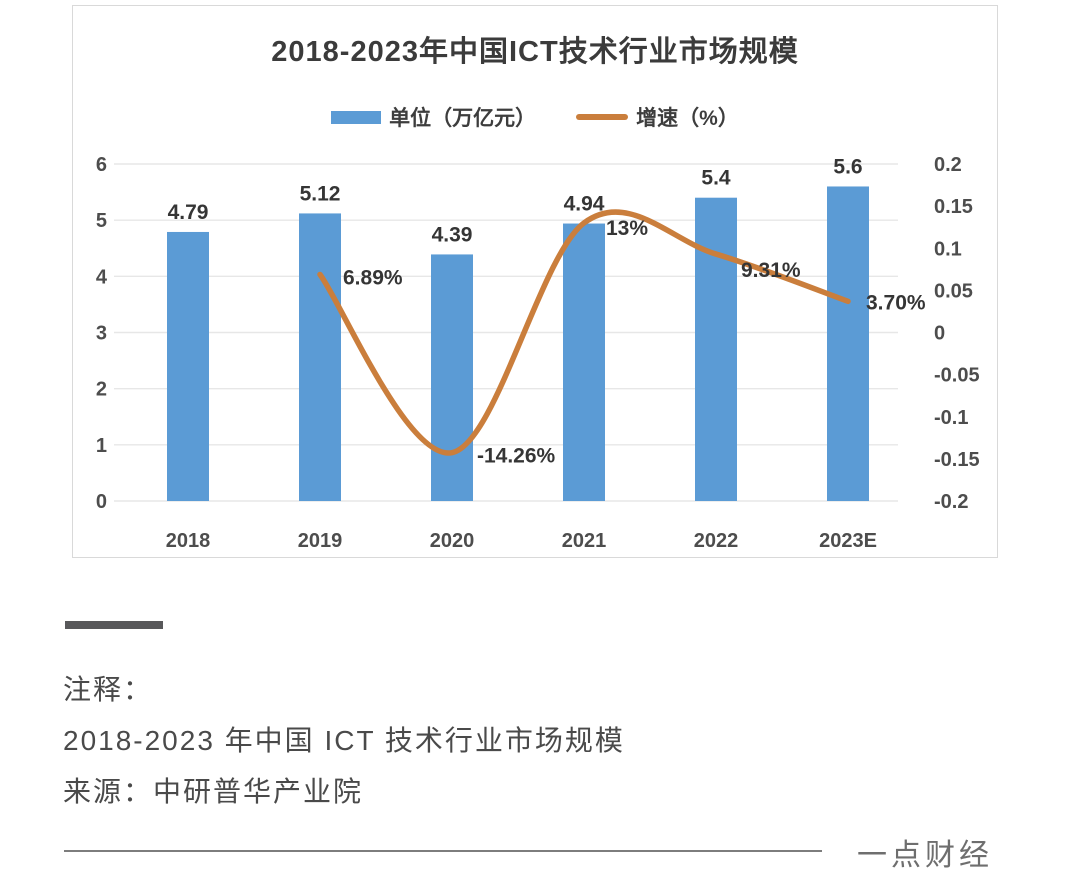 The height and width of the screenshot is (895, 1080). Describe the element at coordinates (771, 270) in the screenshot. I see `line-value-label: 9.31%` at that location.